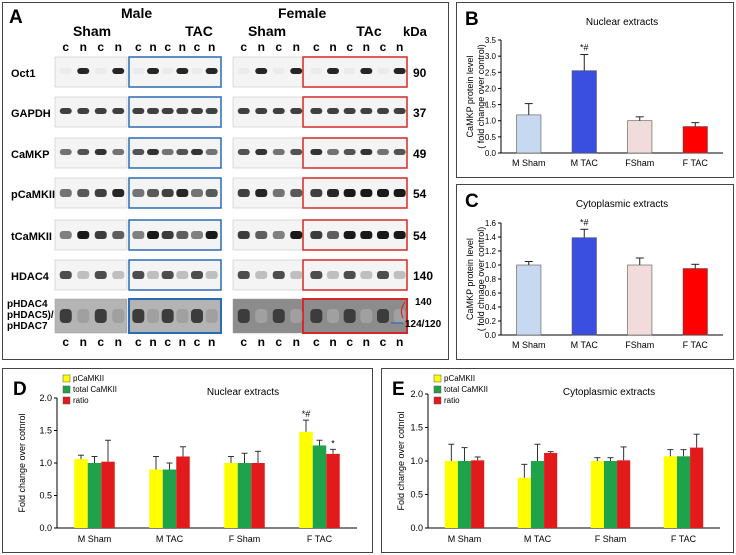 This screenshot has height=555, width=736. I want to click on y-tick-label: 1.6, so click(491, 223).